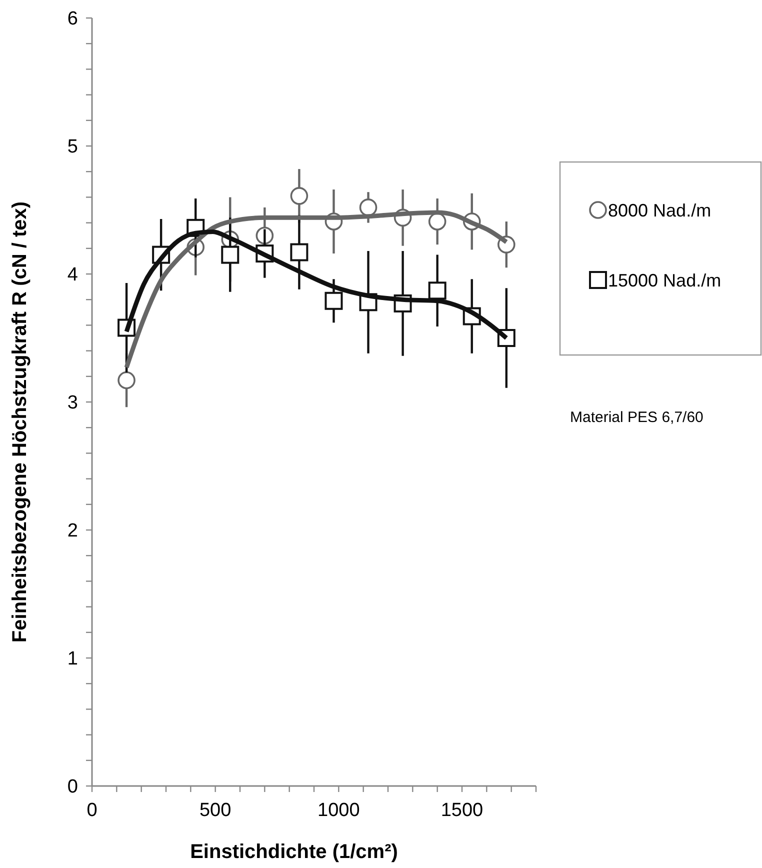  I want to click on y-tick-label: 6, so click(72, 19).